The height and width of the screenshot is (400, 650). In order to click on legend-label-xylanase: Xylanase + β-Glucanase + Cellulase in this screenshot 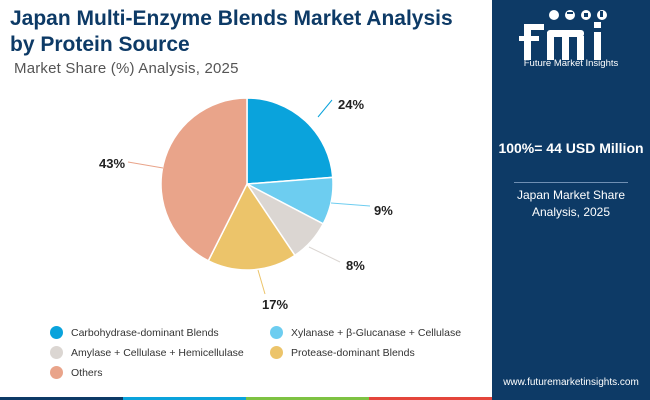, I will do `click(376, 332)`.